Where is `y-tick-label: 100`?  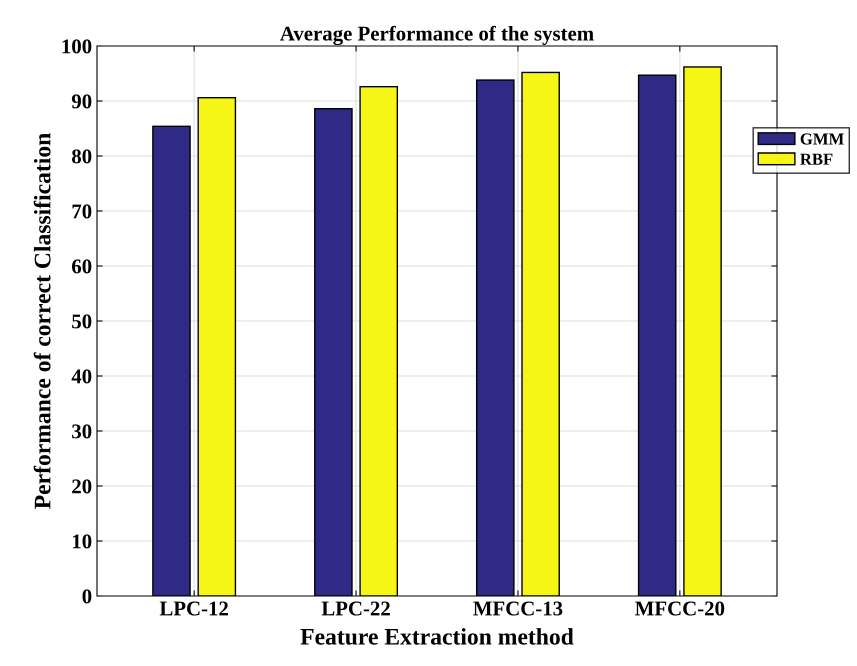 y-tick-label: 100 is located at coordinates (77, 46).